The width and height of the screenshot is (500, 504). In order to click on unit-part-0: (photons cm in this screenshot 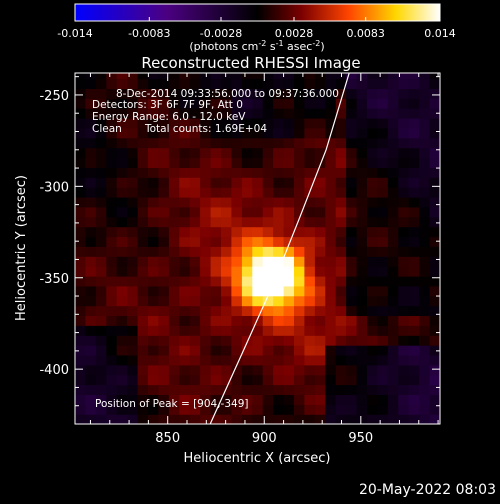, I will do `click(223, 46)`.